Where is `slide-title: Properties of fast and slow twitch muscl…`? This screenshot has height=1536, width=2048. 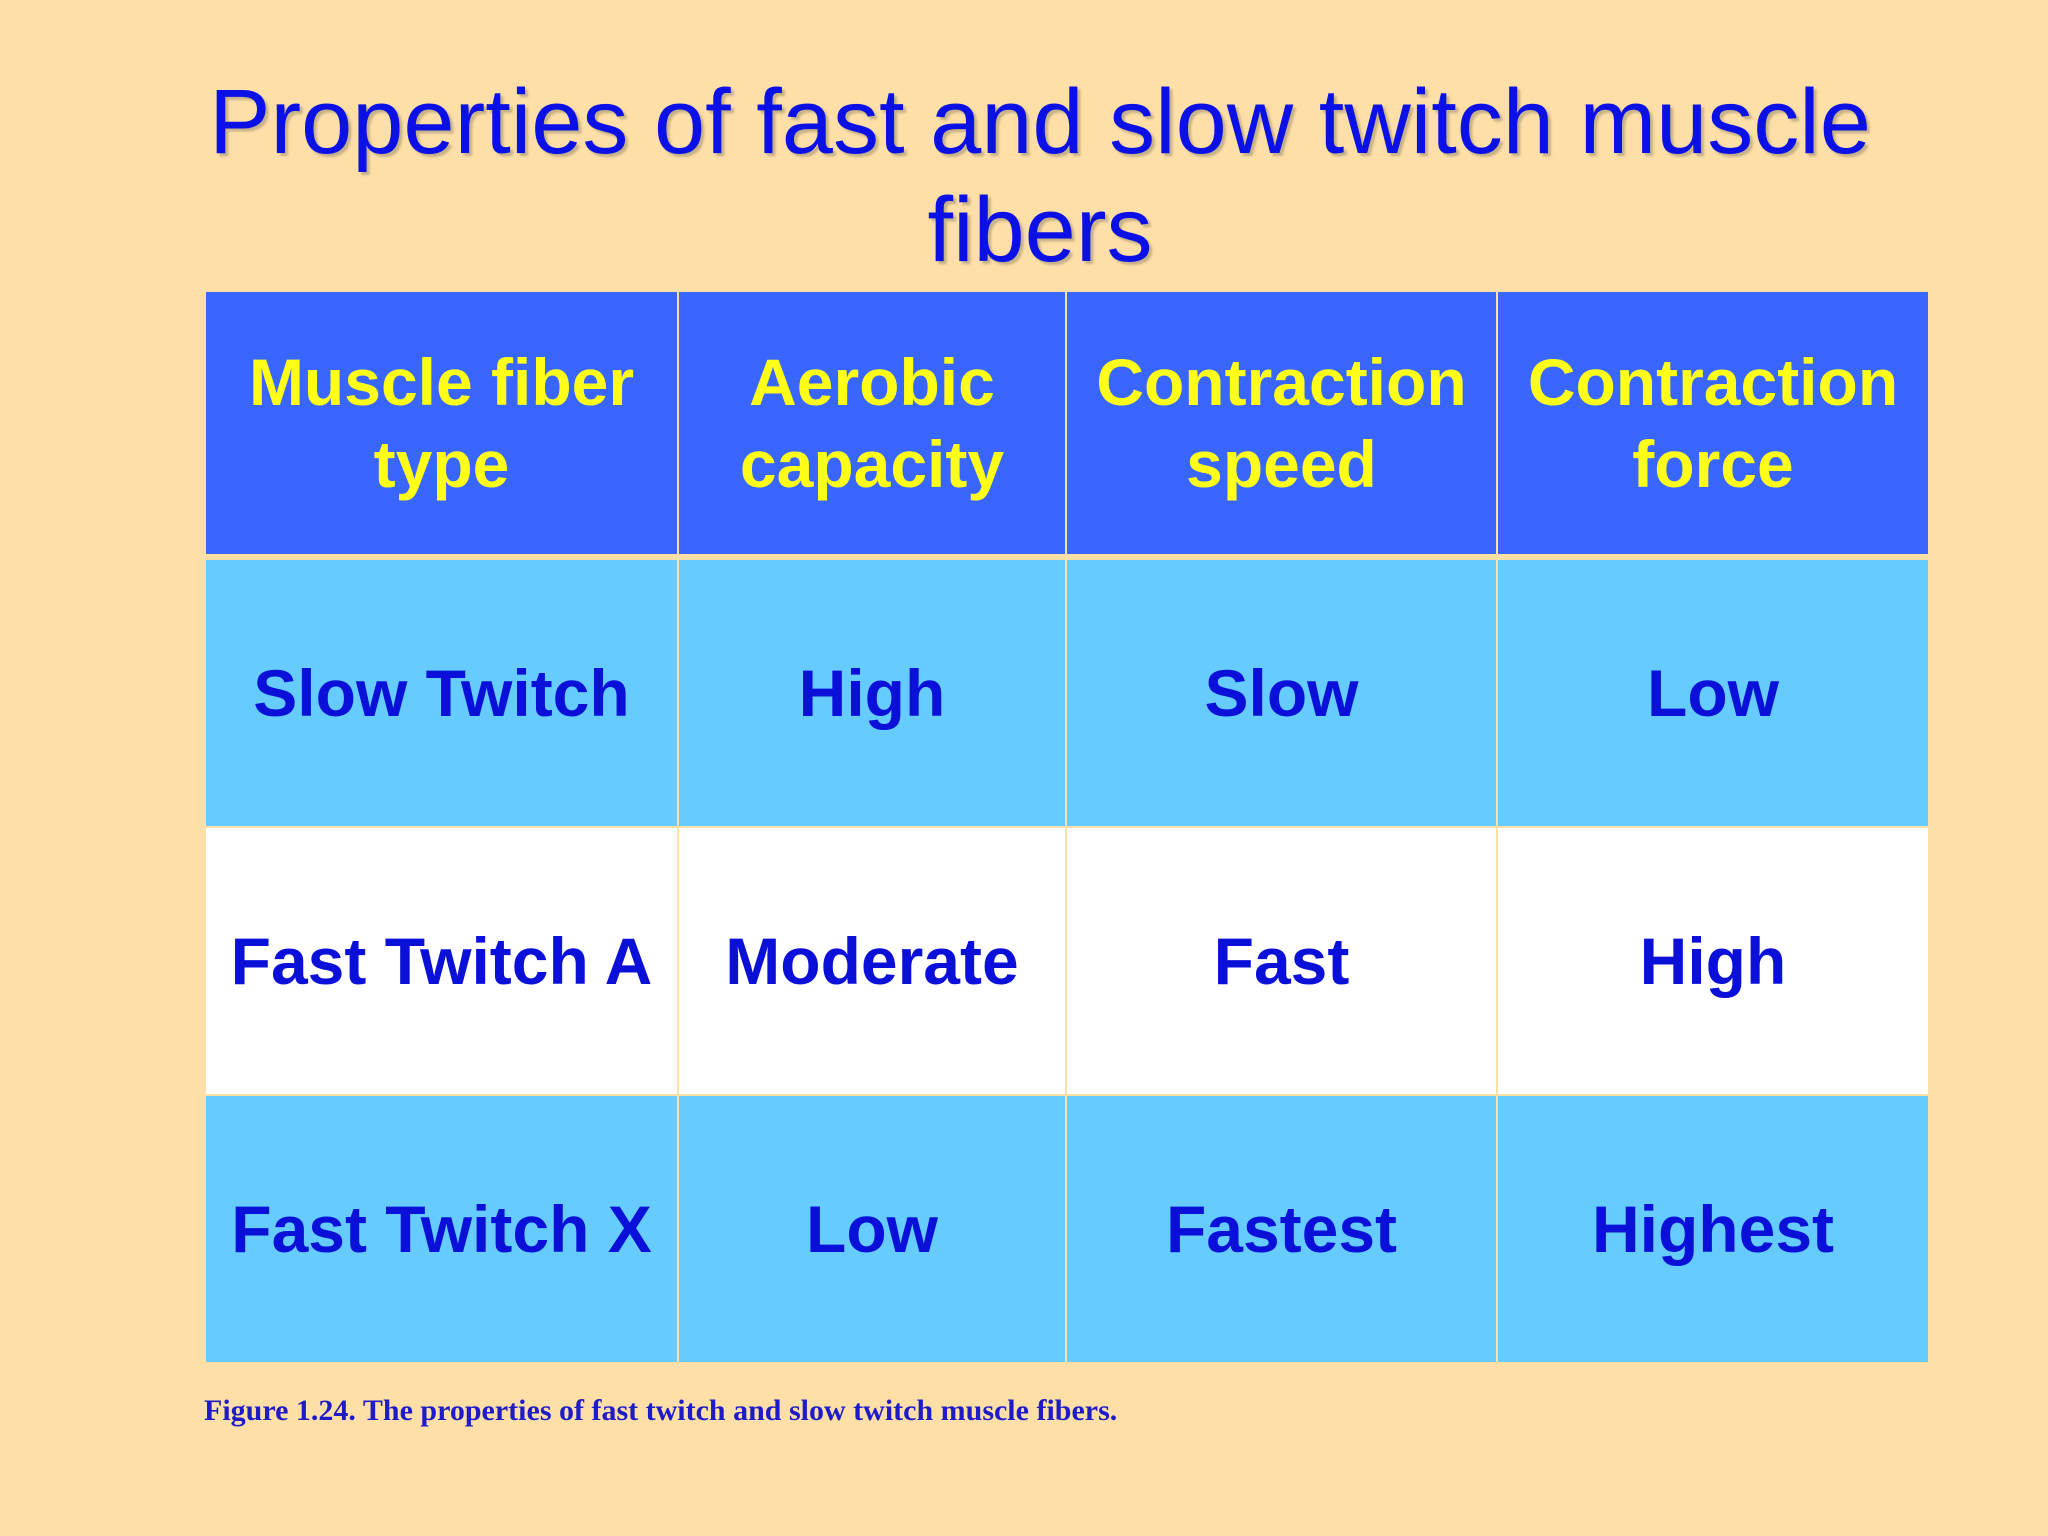
slide-title: Properties of fast and slow twitch muscl… is located at coordinates (1040, 176).